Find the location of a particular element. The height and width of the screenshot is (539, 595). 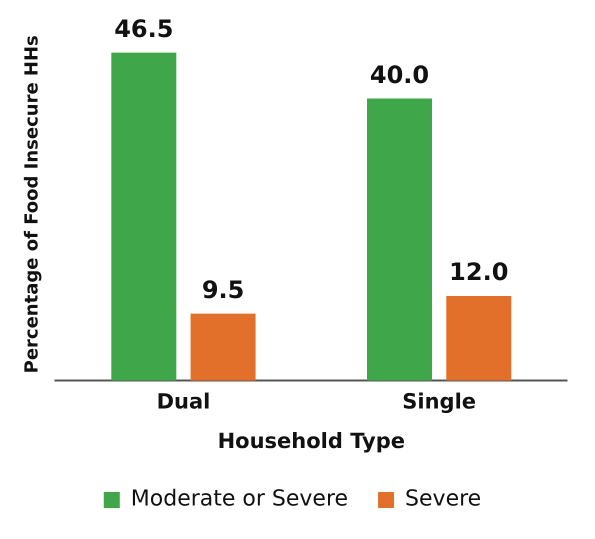

x-tick-label: Single is located at coordinates (439, 402).